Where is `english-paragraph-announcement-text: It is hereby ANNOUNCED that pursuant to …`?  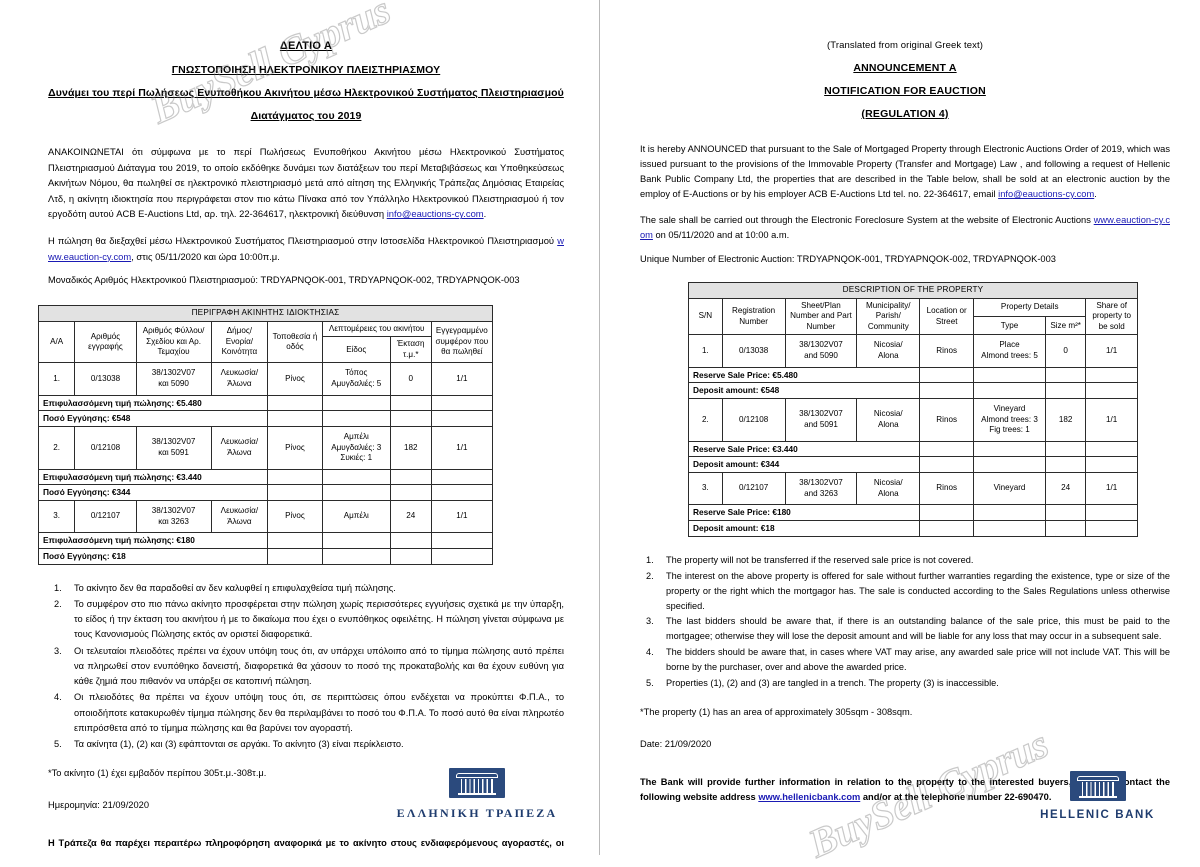 english-paragraph-announcement-text: It is hereby ANNOUNCED that pursuant to … is located at coordinates (905, 172).